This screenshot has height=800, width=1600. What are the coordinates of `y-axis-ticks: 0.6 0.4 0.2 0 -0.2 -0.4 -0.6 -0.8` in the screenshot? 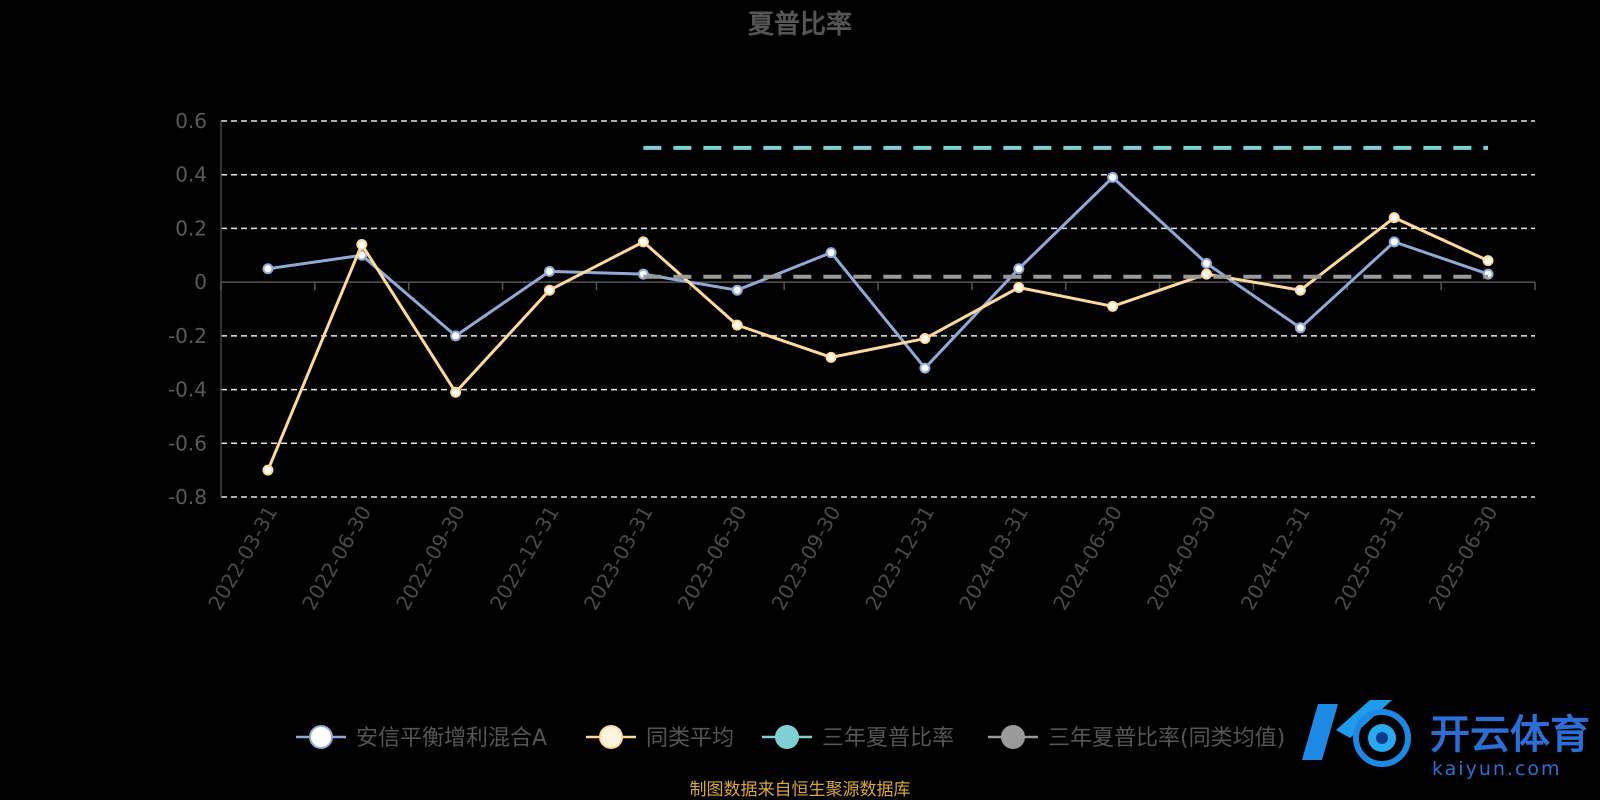 It's located at (187, 309).